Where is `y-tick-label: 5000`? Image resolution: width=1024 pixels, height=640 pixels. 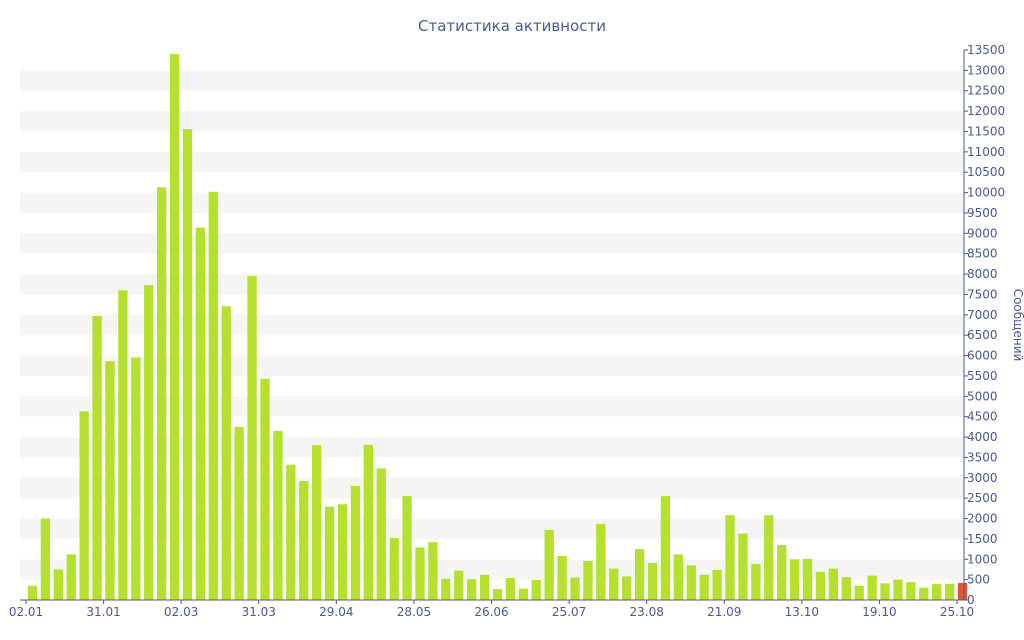 y-tick-label: 5000 is located at coordinates (982, 396).